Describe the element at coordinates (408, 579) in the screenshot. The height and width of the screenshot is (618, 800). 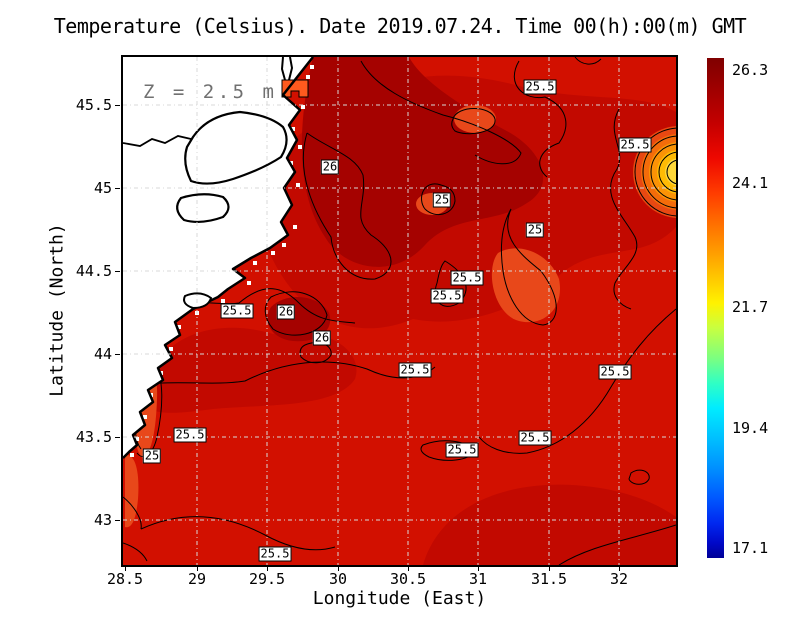
I see `x-tick-label: 30.5` at that location.